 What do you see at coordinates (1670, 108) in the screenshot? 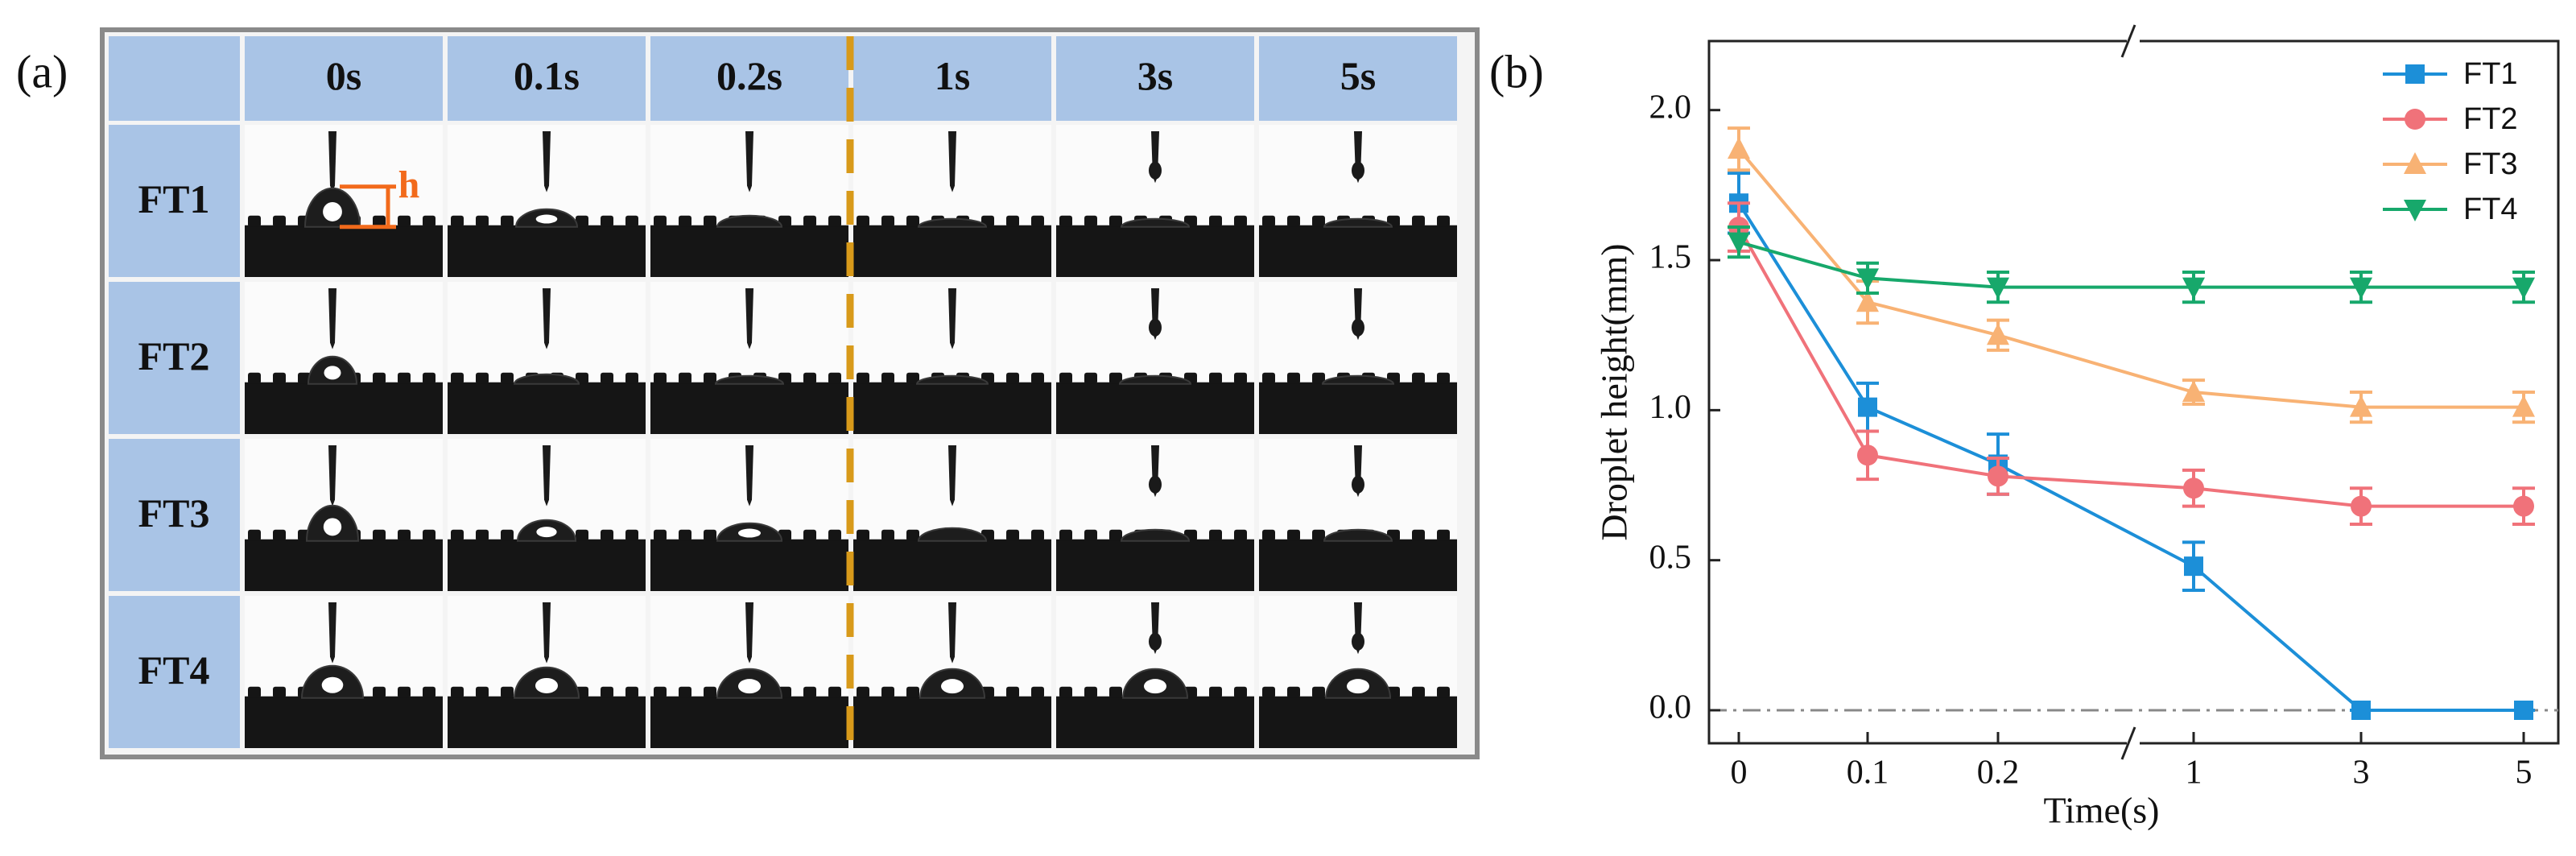
I see `y-tick-label: 2.0` at bounding box center [1670, 108].